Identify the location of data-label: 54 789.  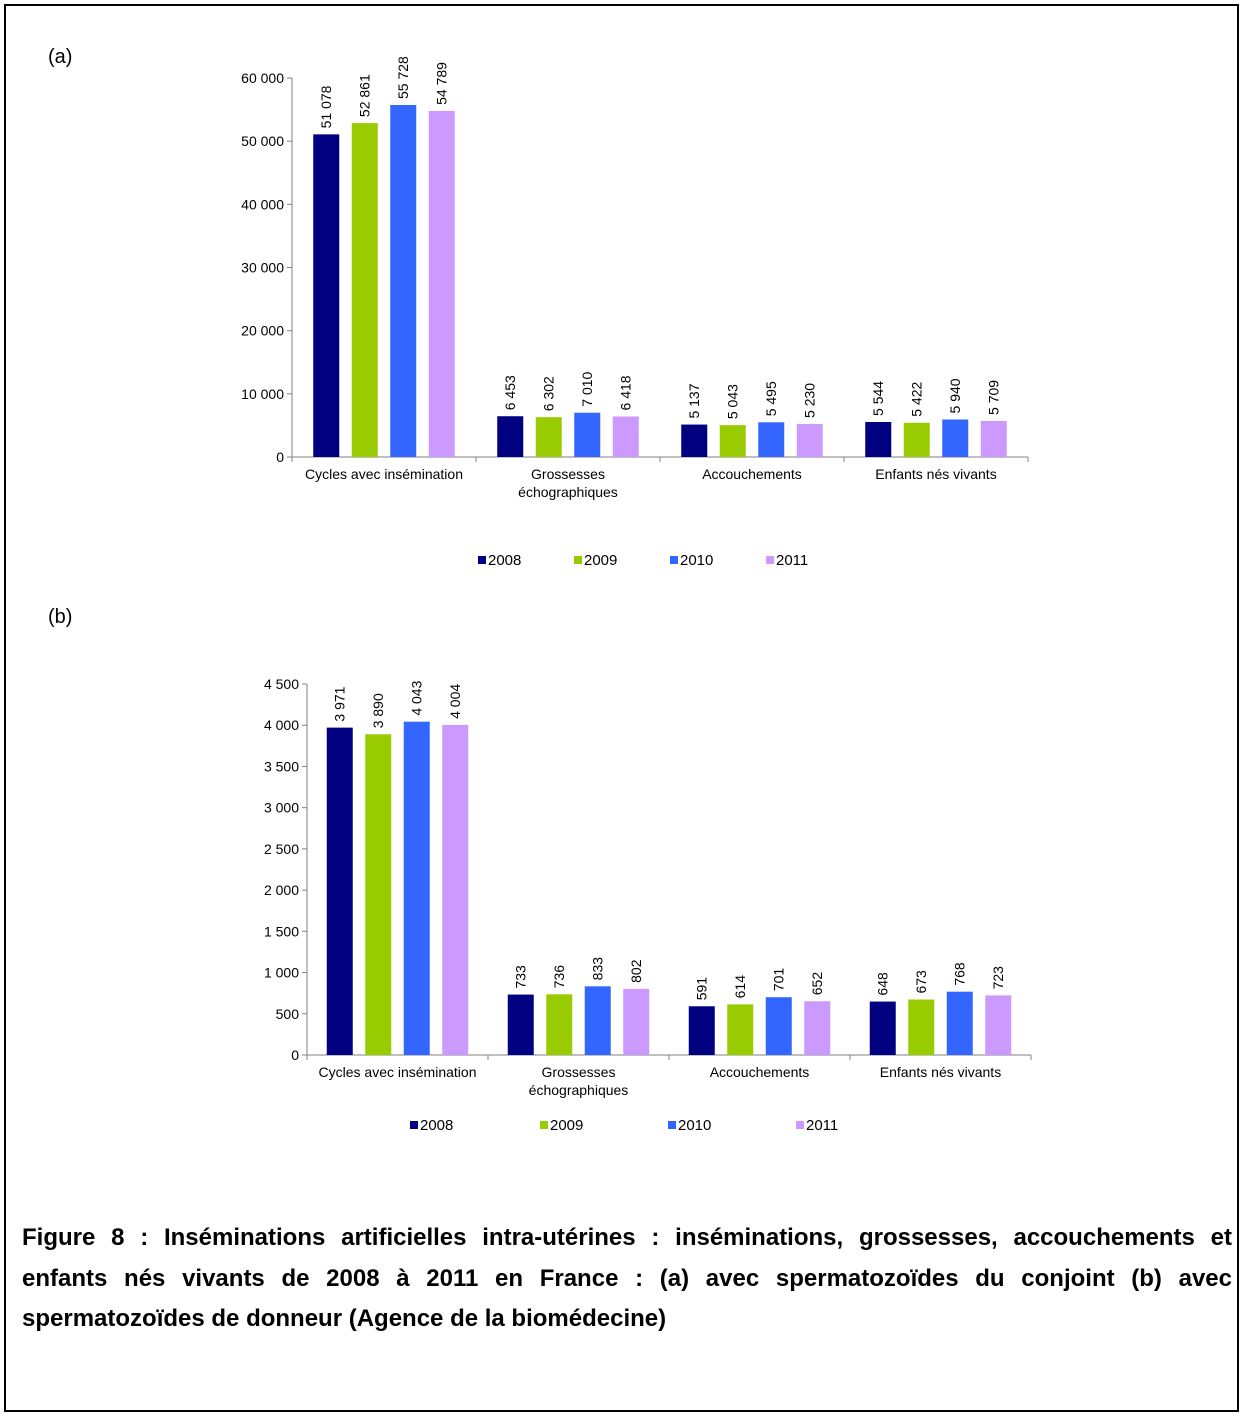
(442, 83).